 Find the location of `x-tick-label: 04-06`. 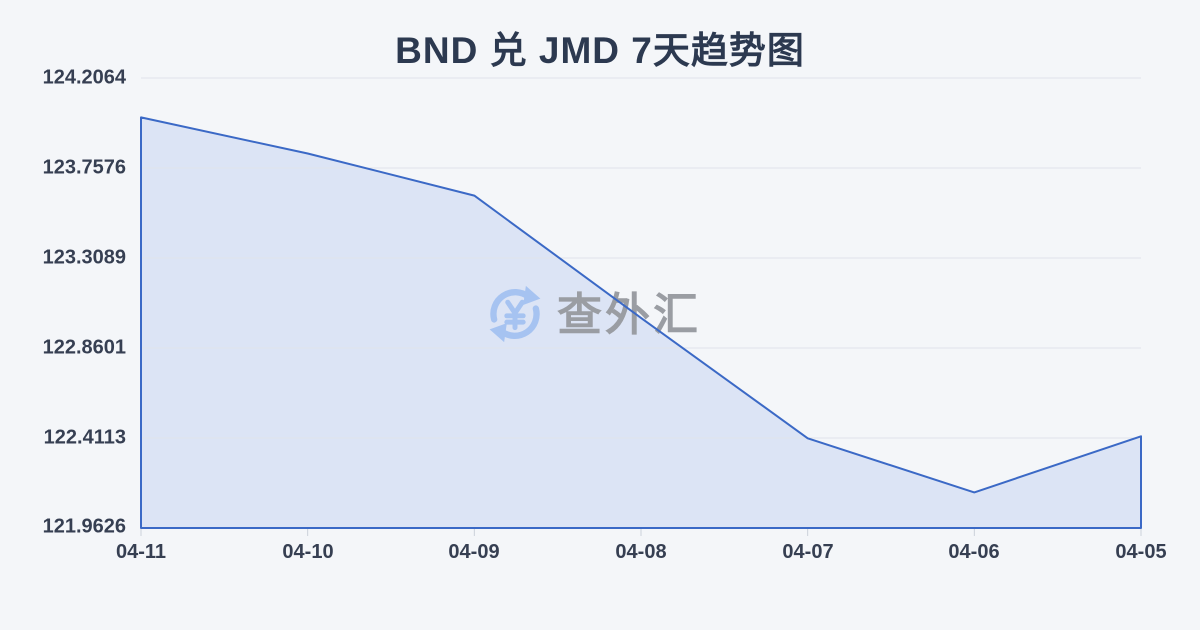

x-tick-label: 04-06 is located at coordinates (974, 552).